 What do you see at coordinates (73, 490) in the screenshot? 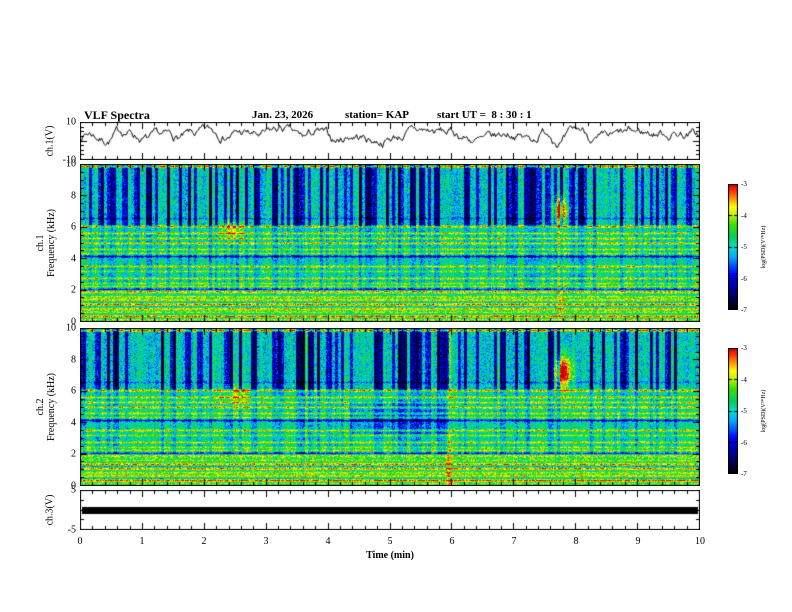
I see `ch3-voltage-tick-label: 5` at bounding box center [73, 490].